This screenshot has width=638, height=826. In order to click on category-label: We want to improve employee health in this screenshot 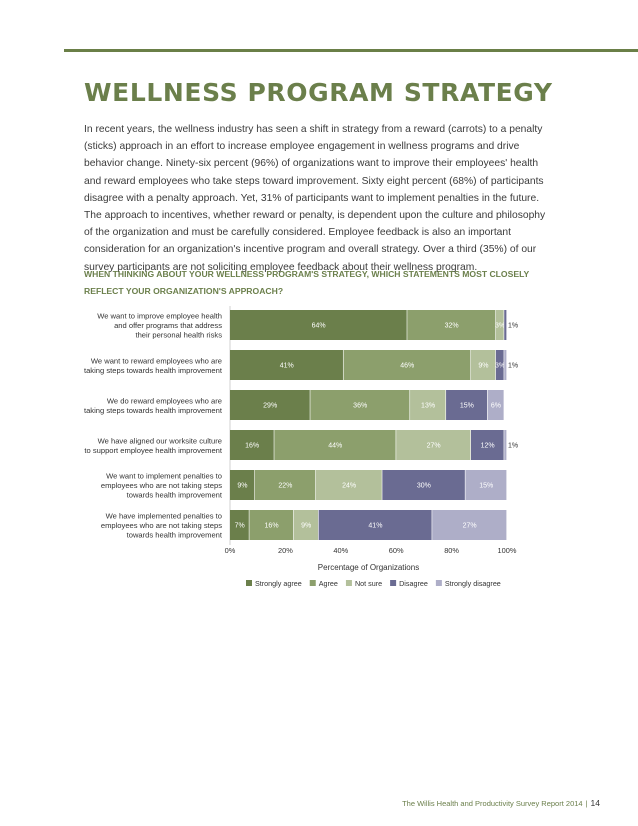, I will do `click(159, 316)`.